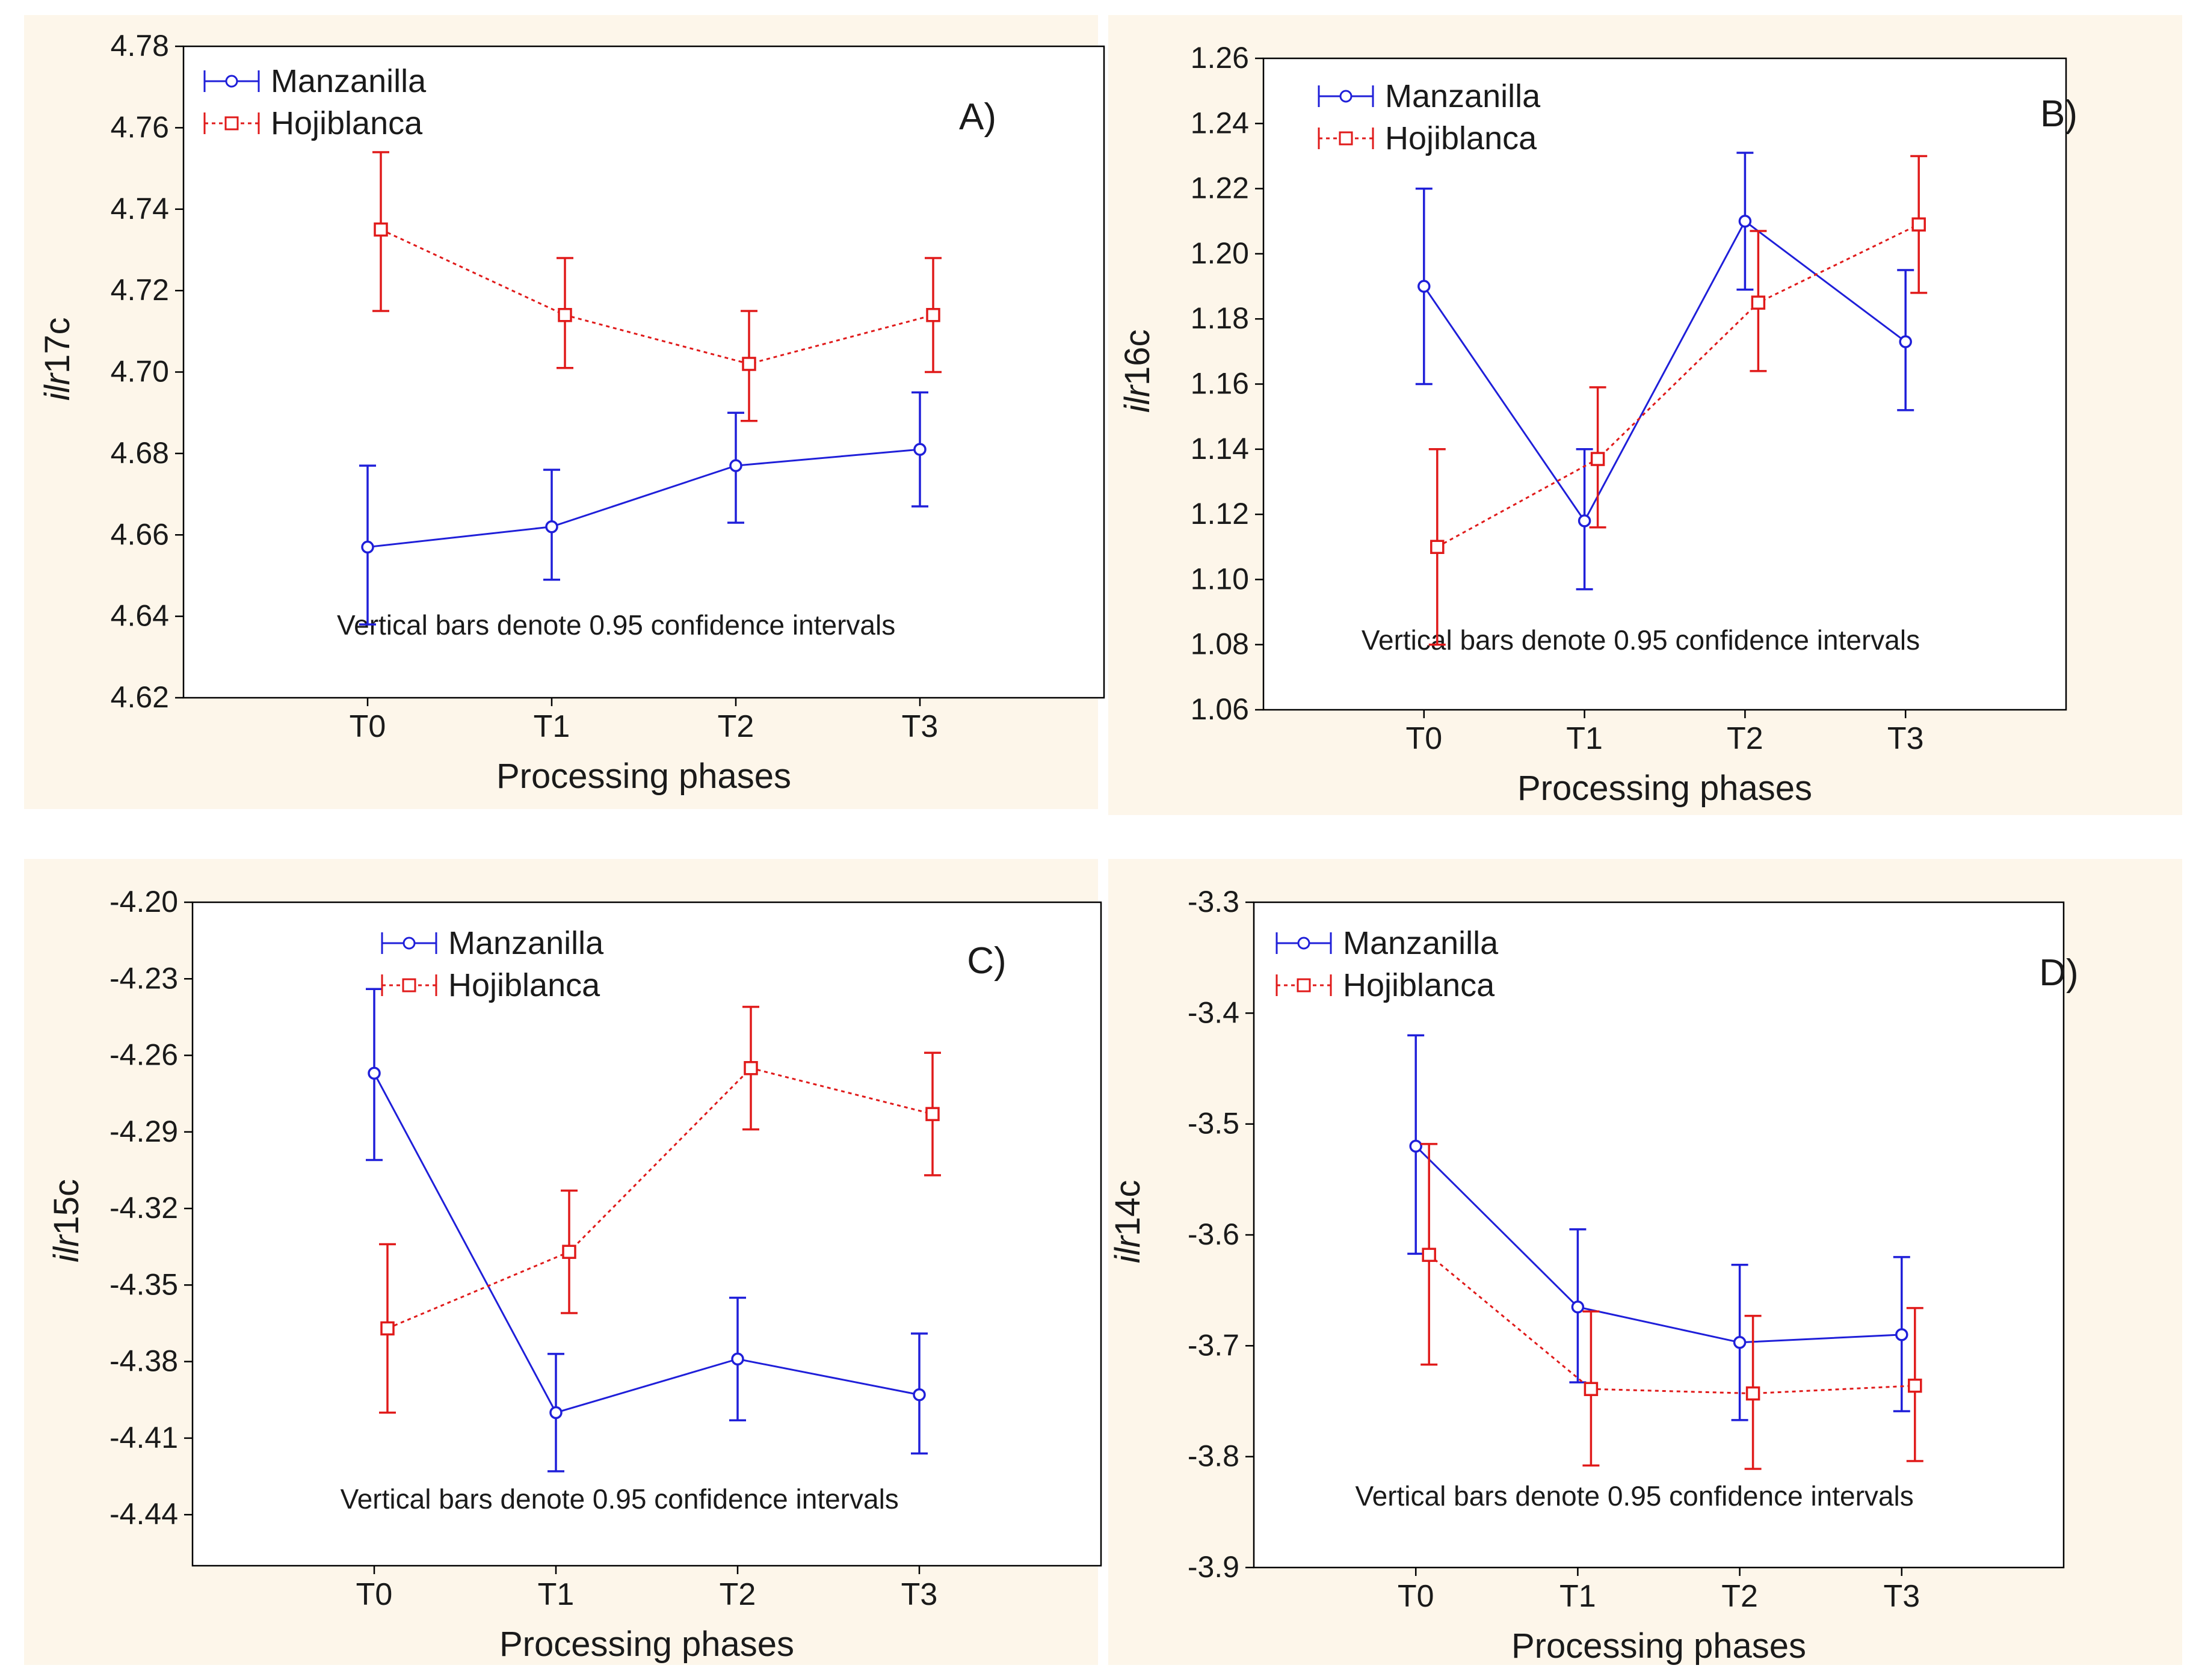 This screenshot has height=1680, width=2190. Describe the element at coordinates (1213, 1012) in the screenshot. I see `y-tick-label: -3.4` at that location.